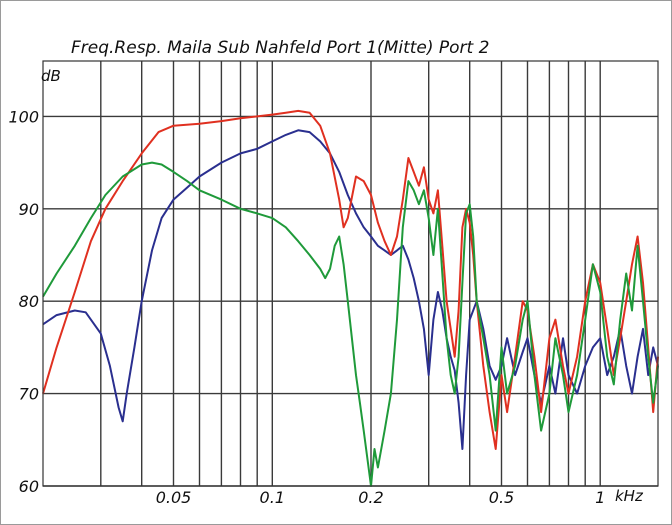  I want to click on x-tick-label: 0.5, so click(501, 497).